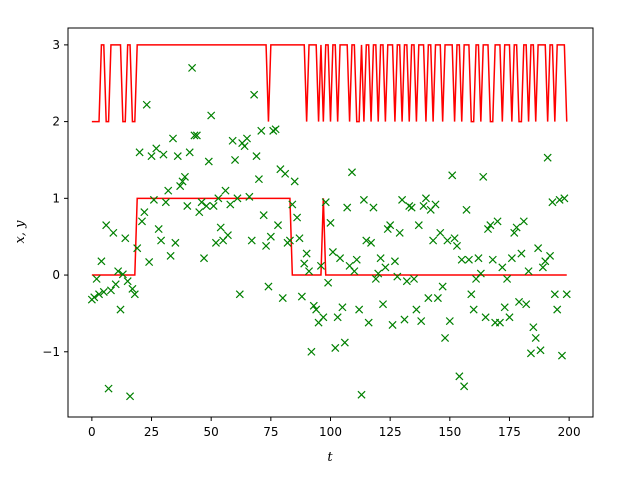 The width and height of the screenshot is (633, 477). I want to click on upper-state-line, so click(329, 83).